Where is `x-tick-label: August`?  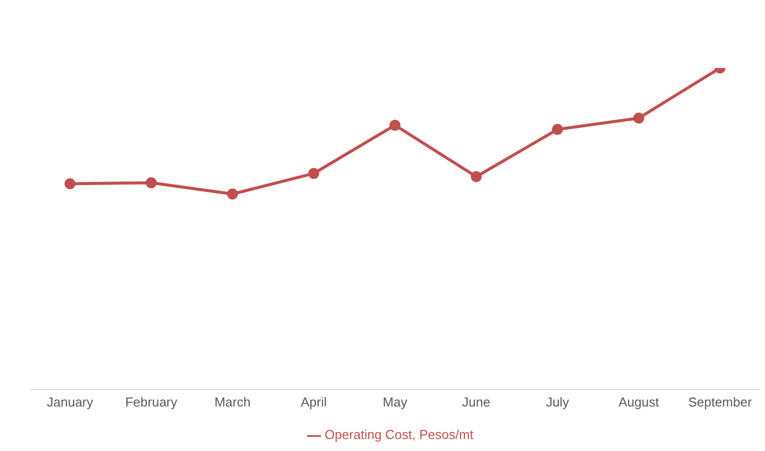 x-tick-label: August is located at coordinates (639, 402).